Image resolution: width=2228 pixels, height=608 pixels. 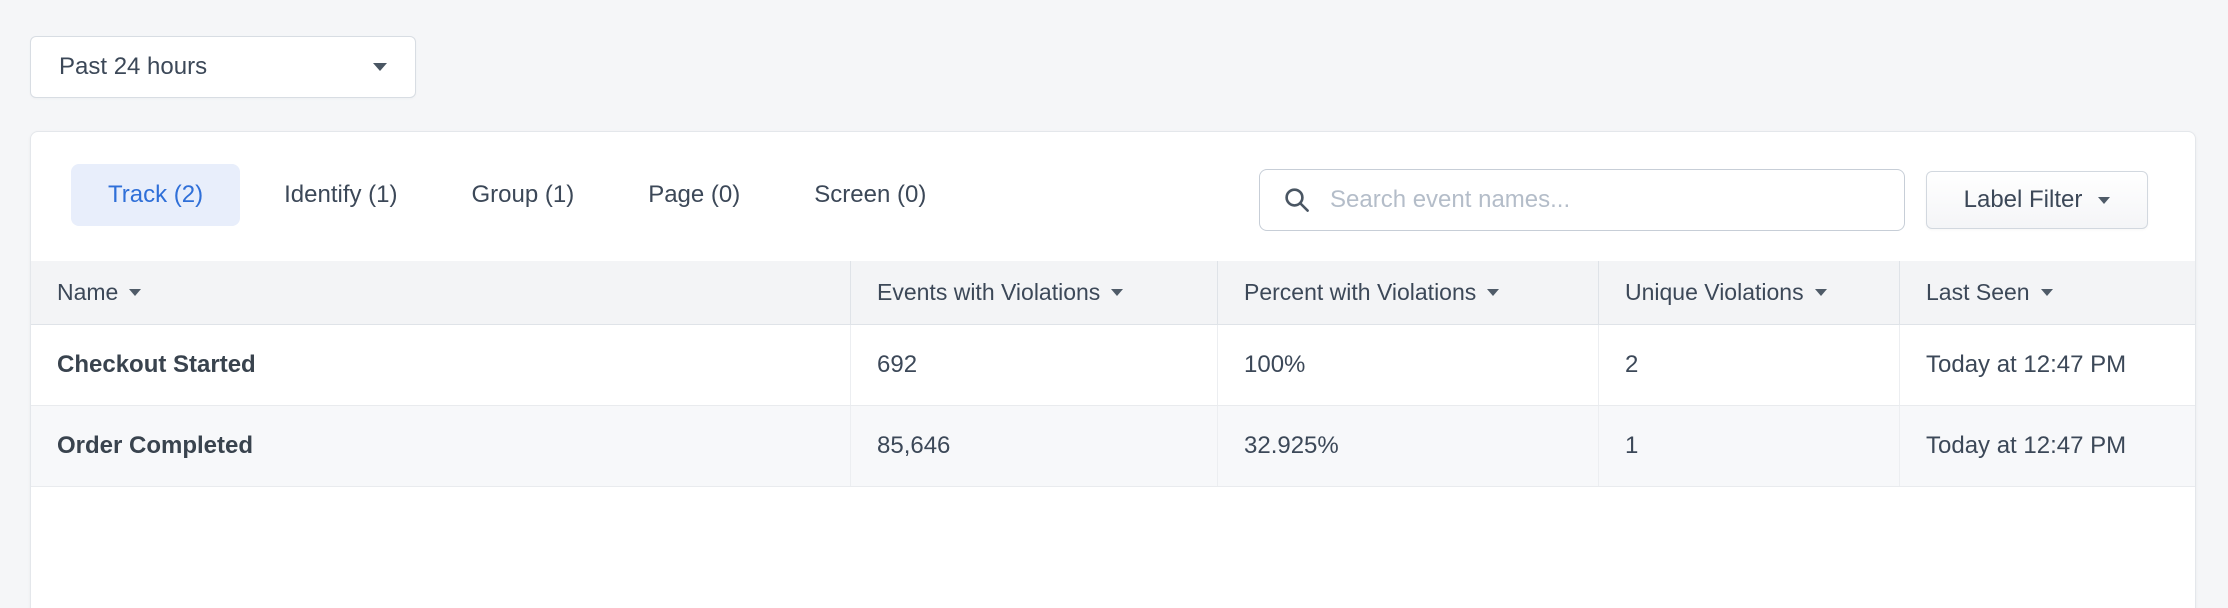 I want to click on column-header-name: Name, so click(x=440, y=292).